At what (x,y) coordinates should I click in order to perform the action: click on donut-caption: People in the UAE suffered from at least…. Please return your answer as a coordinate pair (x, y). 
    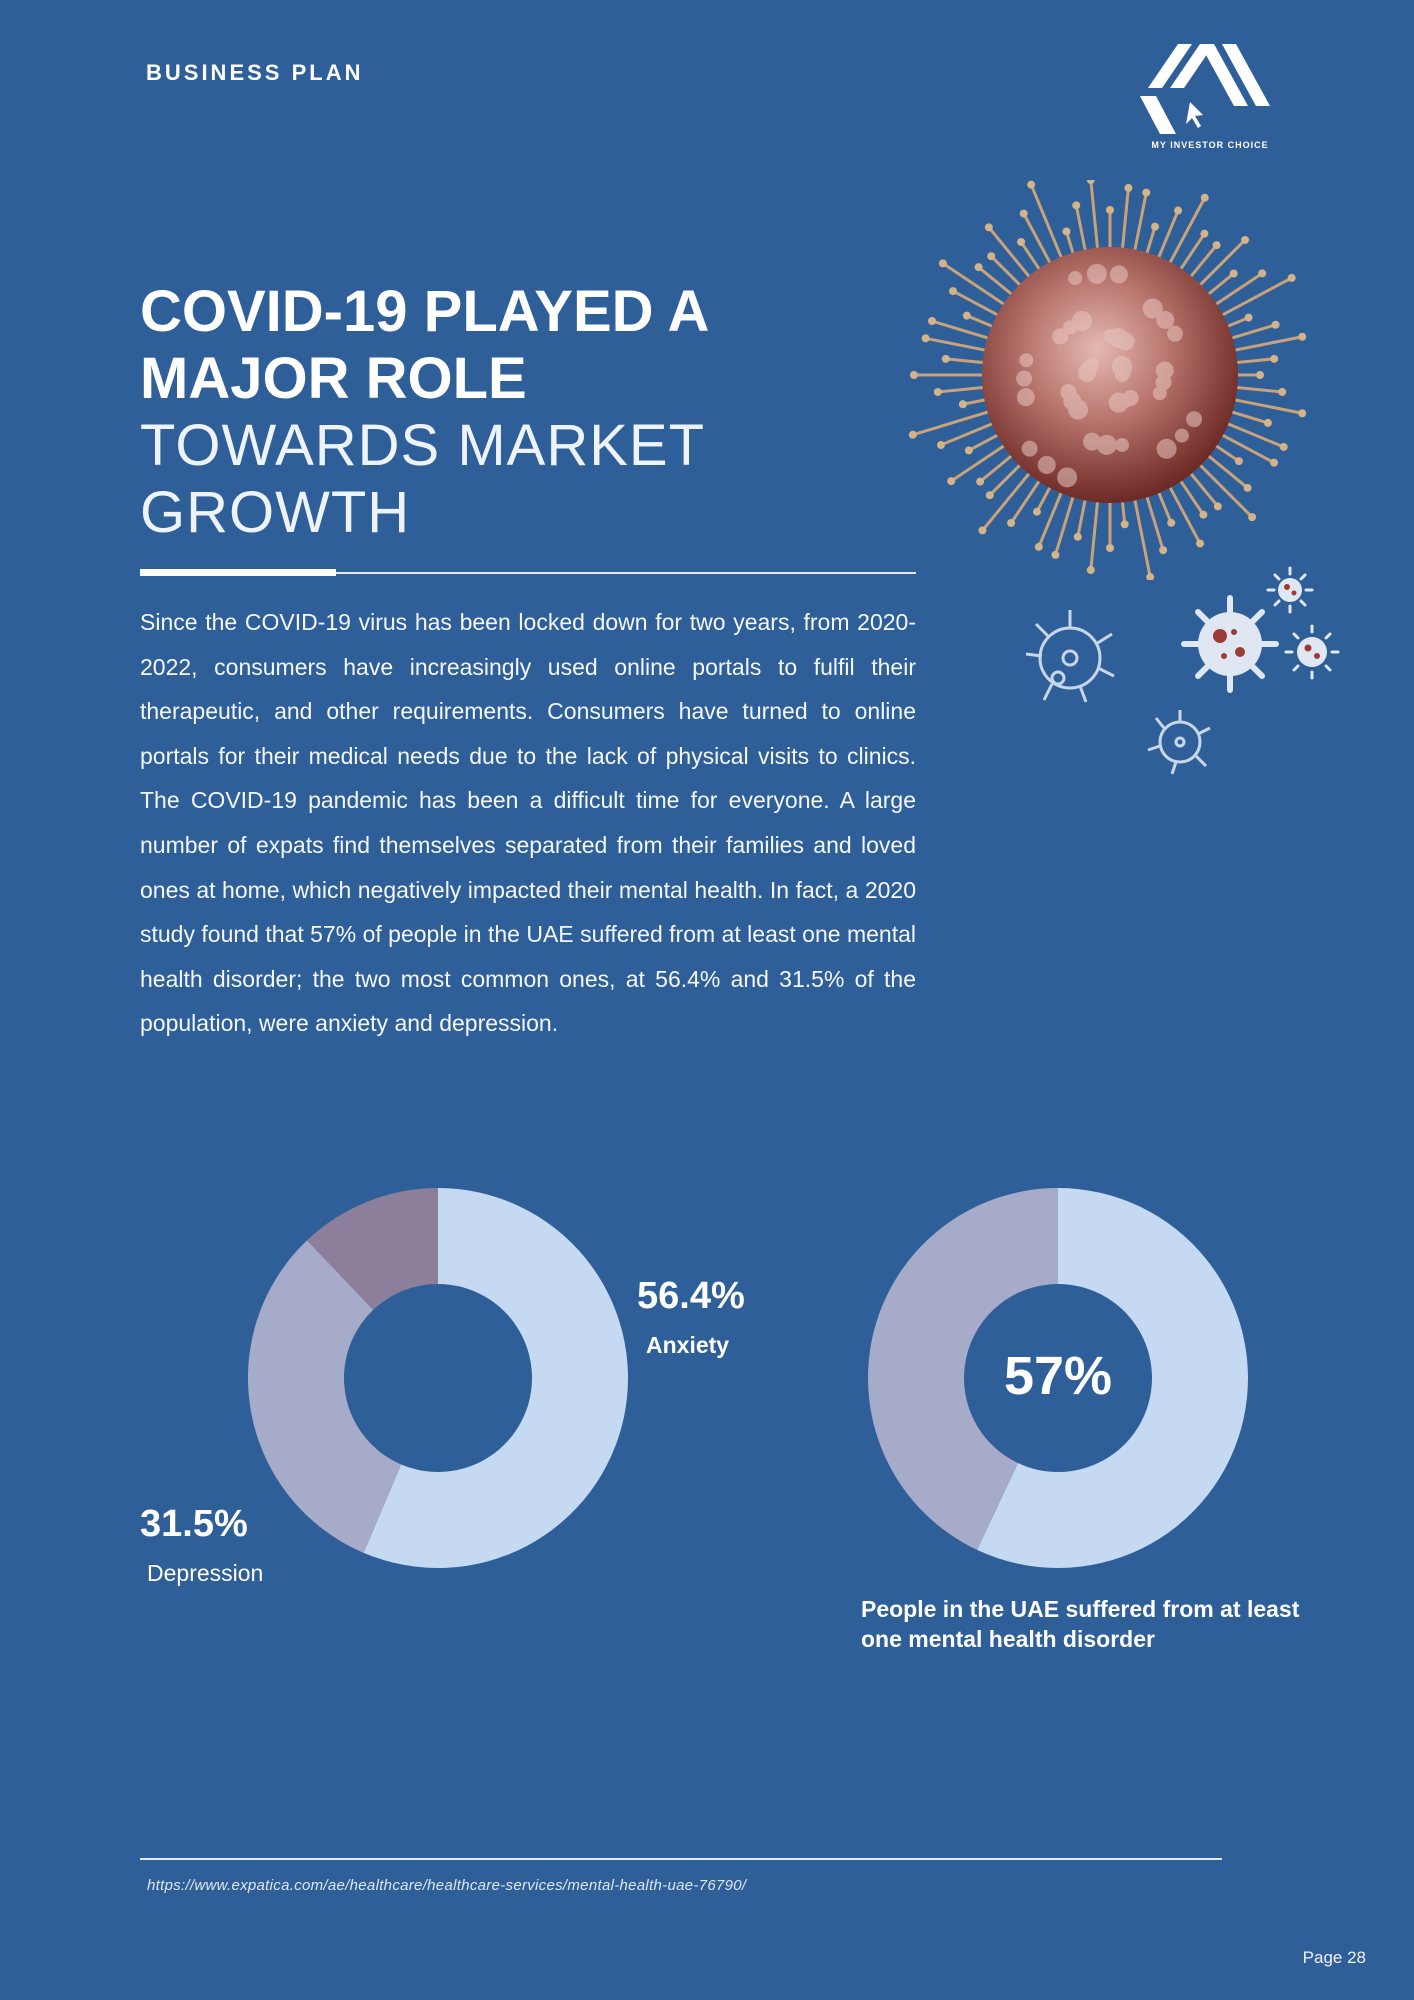
    Looking at the image, I should click on (1080, 1624).